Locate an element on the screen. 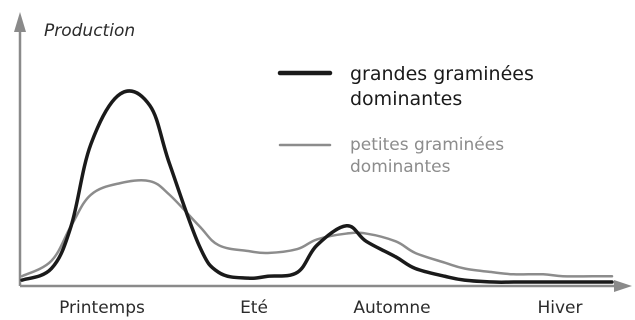 The height and width of the screenshot is (320, 635). x-tick-labels: Printemps Eté Automne Hiver is located at coordinates (320, 308).